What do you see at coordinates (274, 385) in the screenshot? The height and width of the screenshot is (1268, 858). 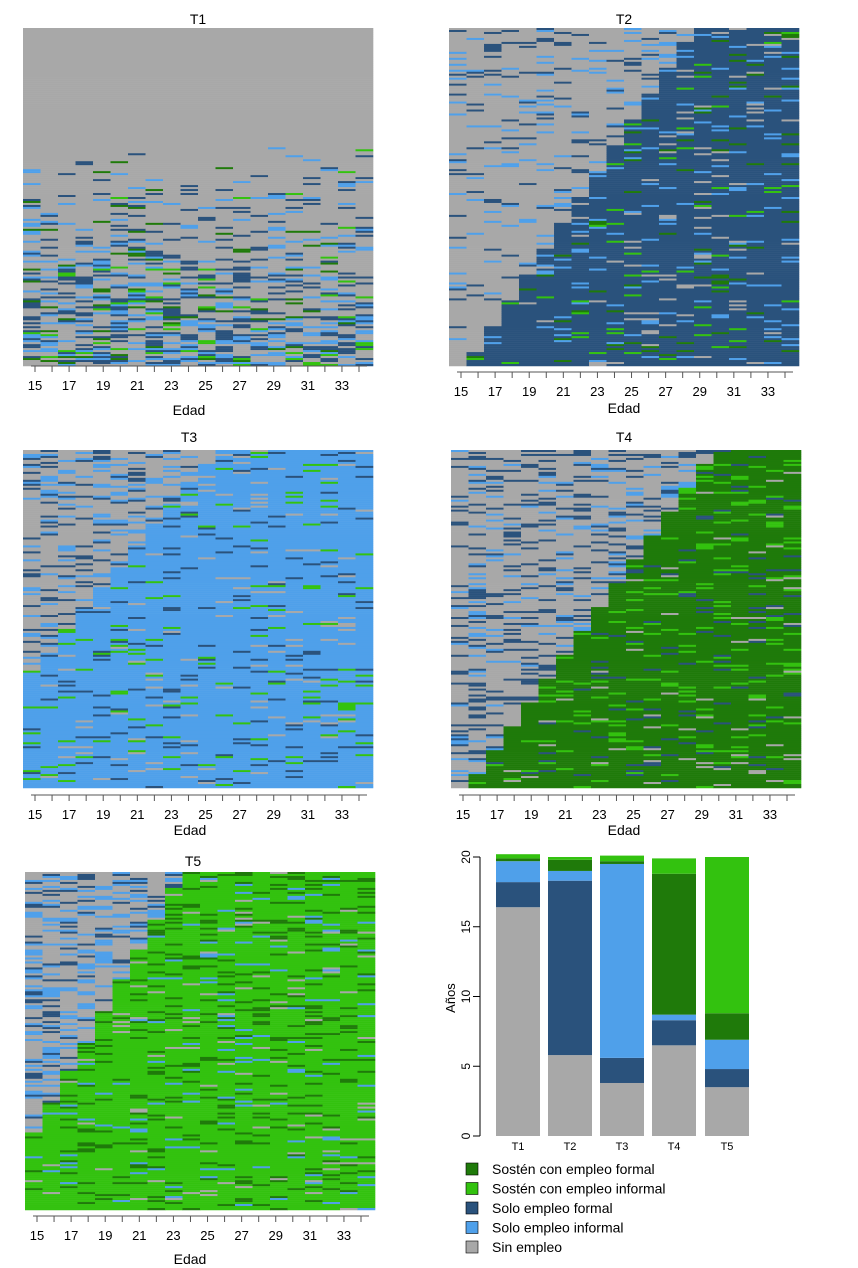 I see `age-tick-label: 29` at bounding box center [274, 385].